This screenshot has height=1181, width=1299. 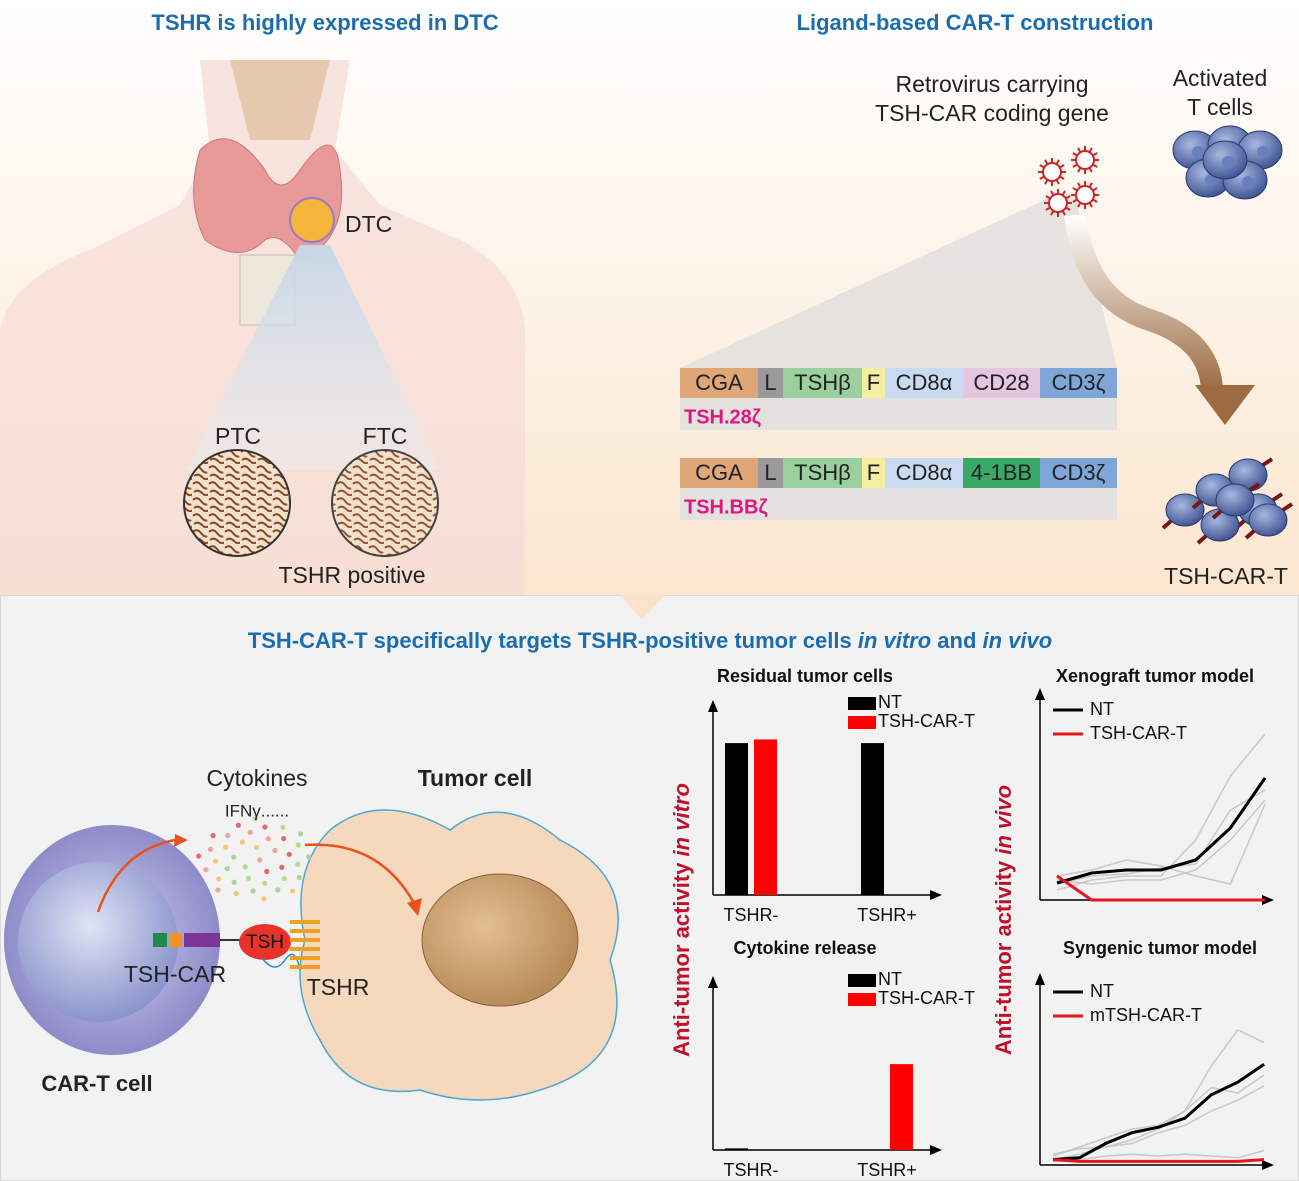 What do you see at coordinates (751, 1170) in the screenshot?
I see `x-tick-label: TSHR-` at bounding box center [751, 1170].